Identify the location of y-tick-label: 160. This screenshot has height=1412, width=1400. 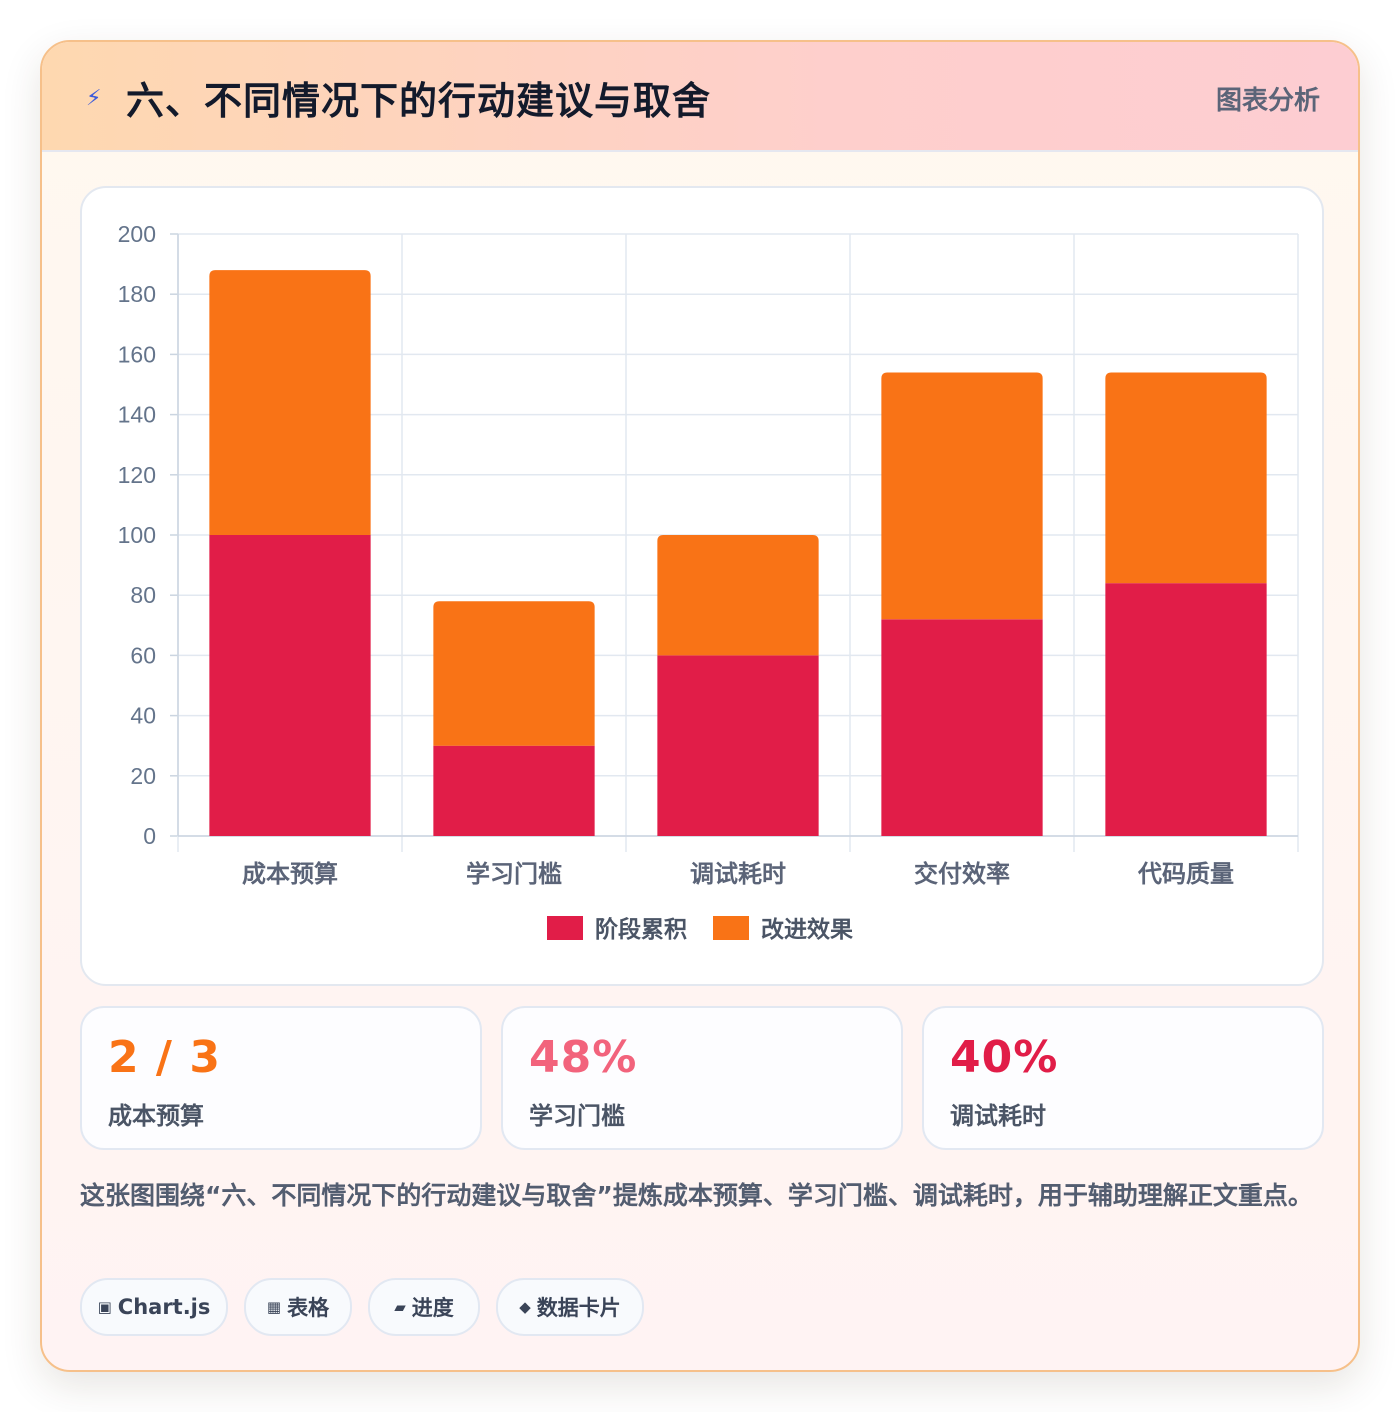
(137, 354).